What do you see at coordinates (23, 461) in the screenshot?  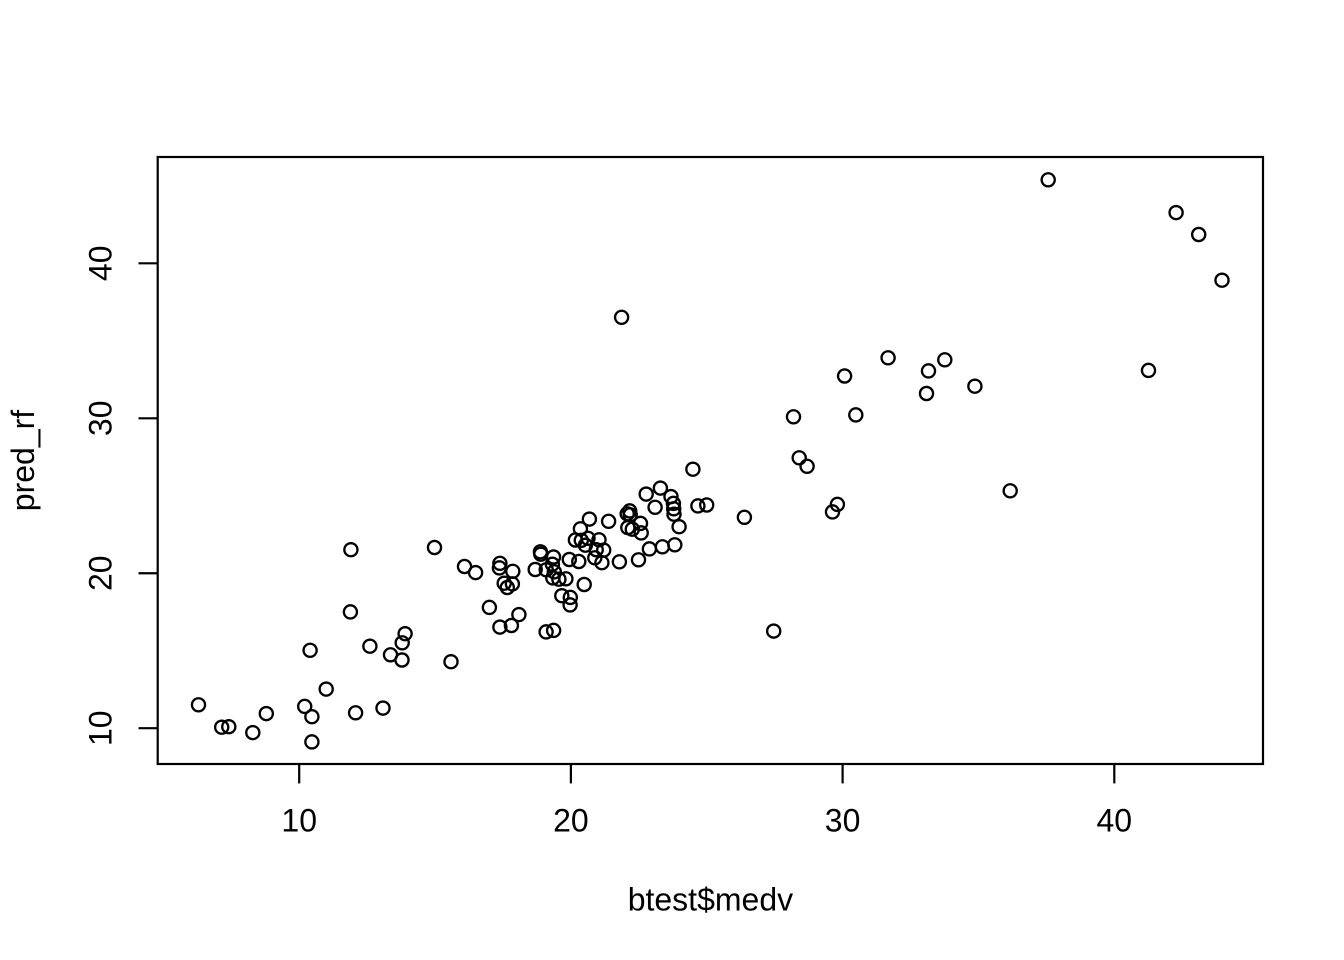 I see `svg-text: pred_rf` at bounding box center [23, 461].